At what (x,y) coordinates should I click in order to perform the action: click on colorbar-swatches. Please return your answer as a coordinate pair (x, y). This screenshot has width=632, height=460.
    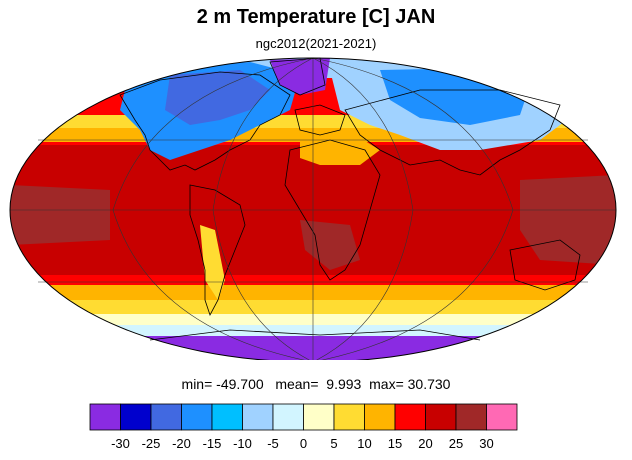
    Looking at the image, I should click on (303, 417).